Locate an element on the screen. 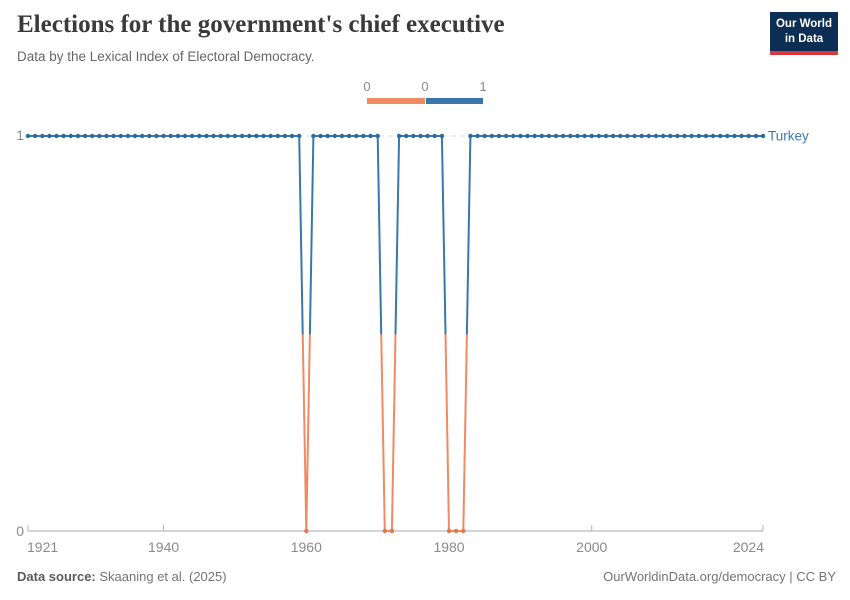  footer-license-link: OurWorldinData.org/democracy | CC BY is located at coordinates (719, 576).